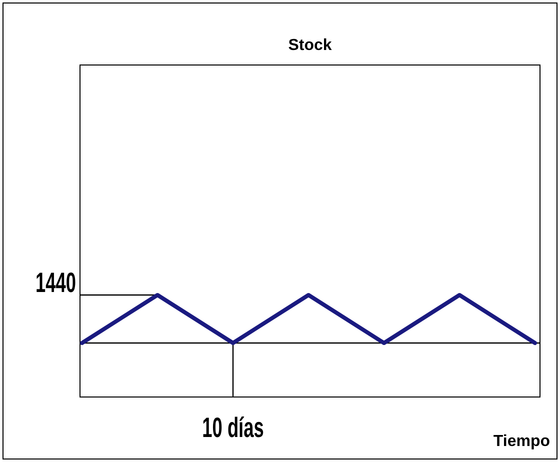 The image size is (560, 464). I want to click on text: 10 días, so click(233, 428).